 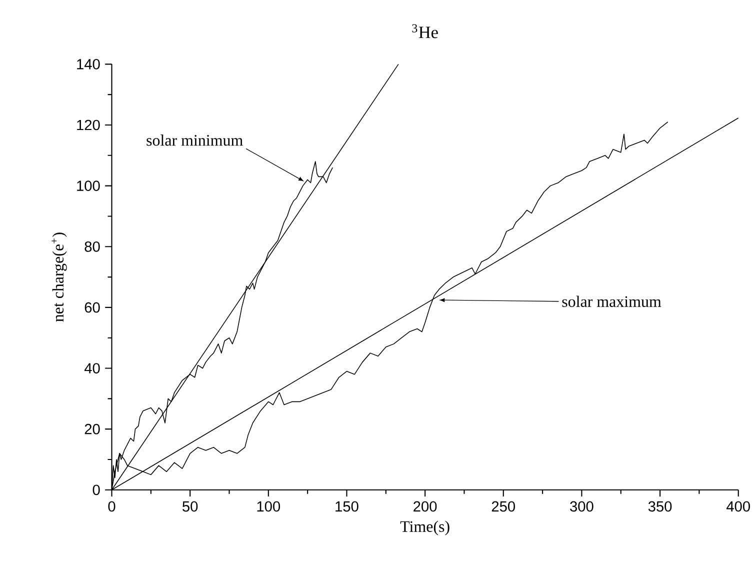 What do you see at coordinates (660, 506) in the screenshot?
I see `x-tick-label: 350` at bounding box center [660, 506].